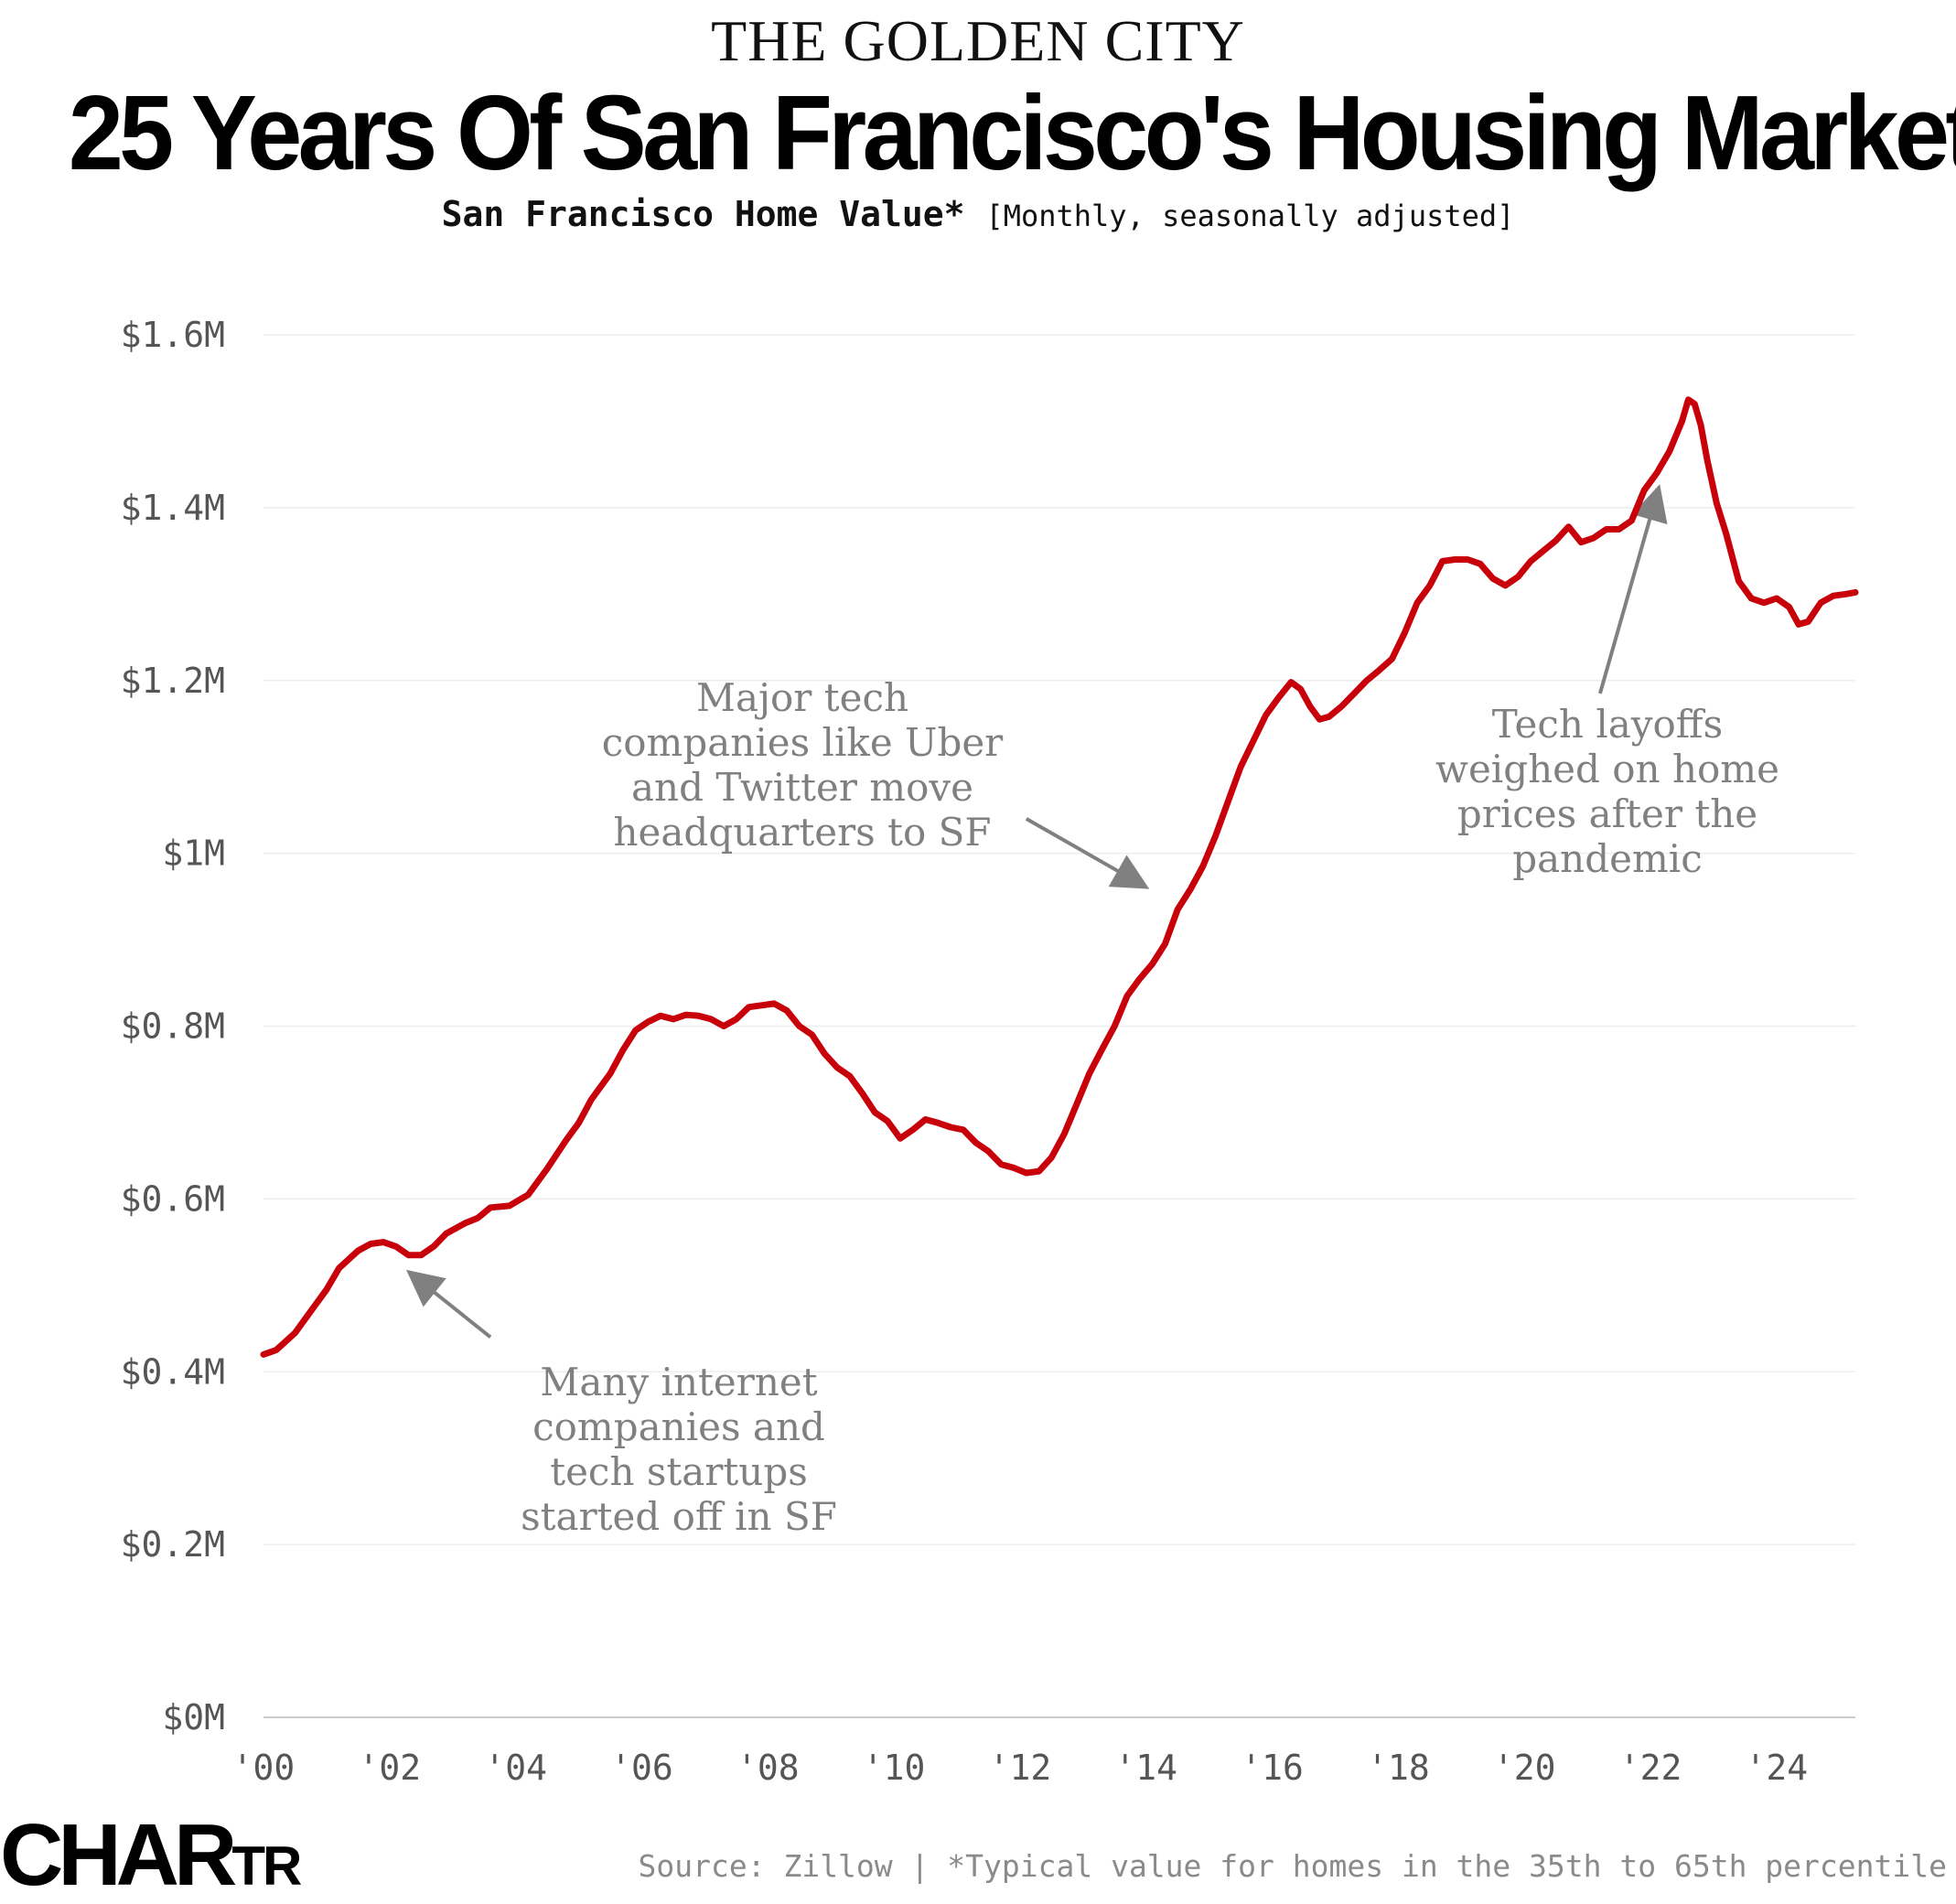 This screenshot has height=1904, width=1956. What do you see at coordinates (1608, 724) in the screenshot?
I see `annotation-line: Tech layoffs` at bounding box center [1608, 724].